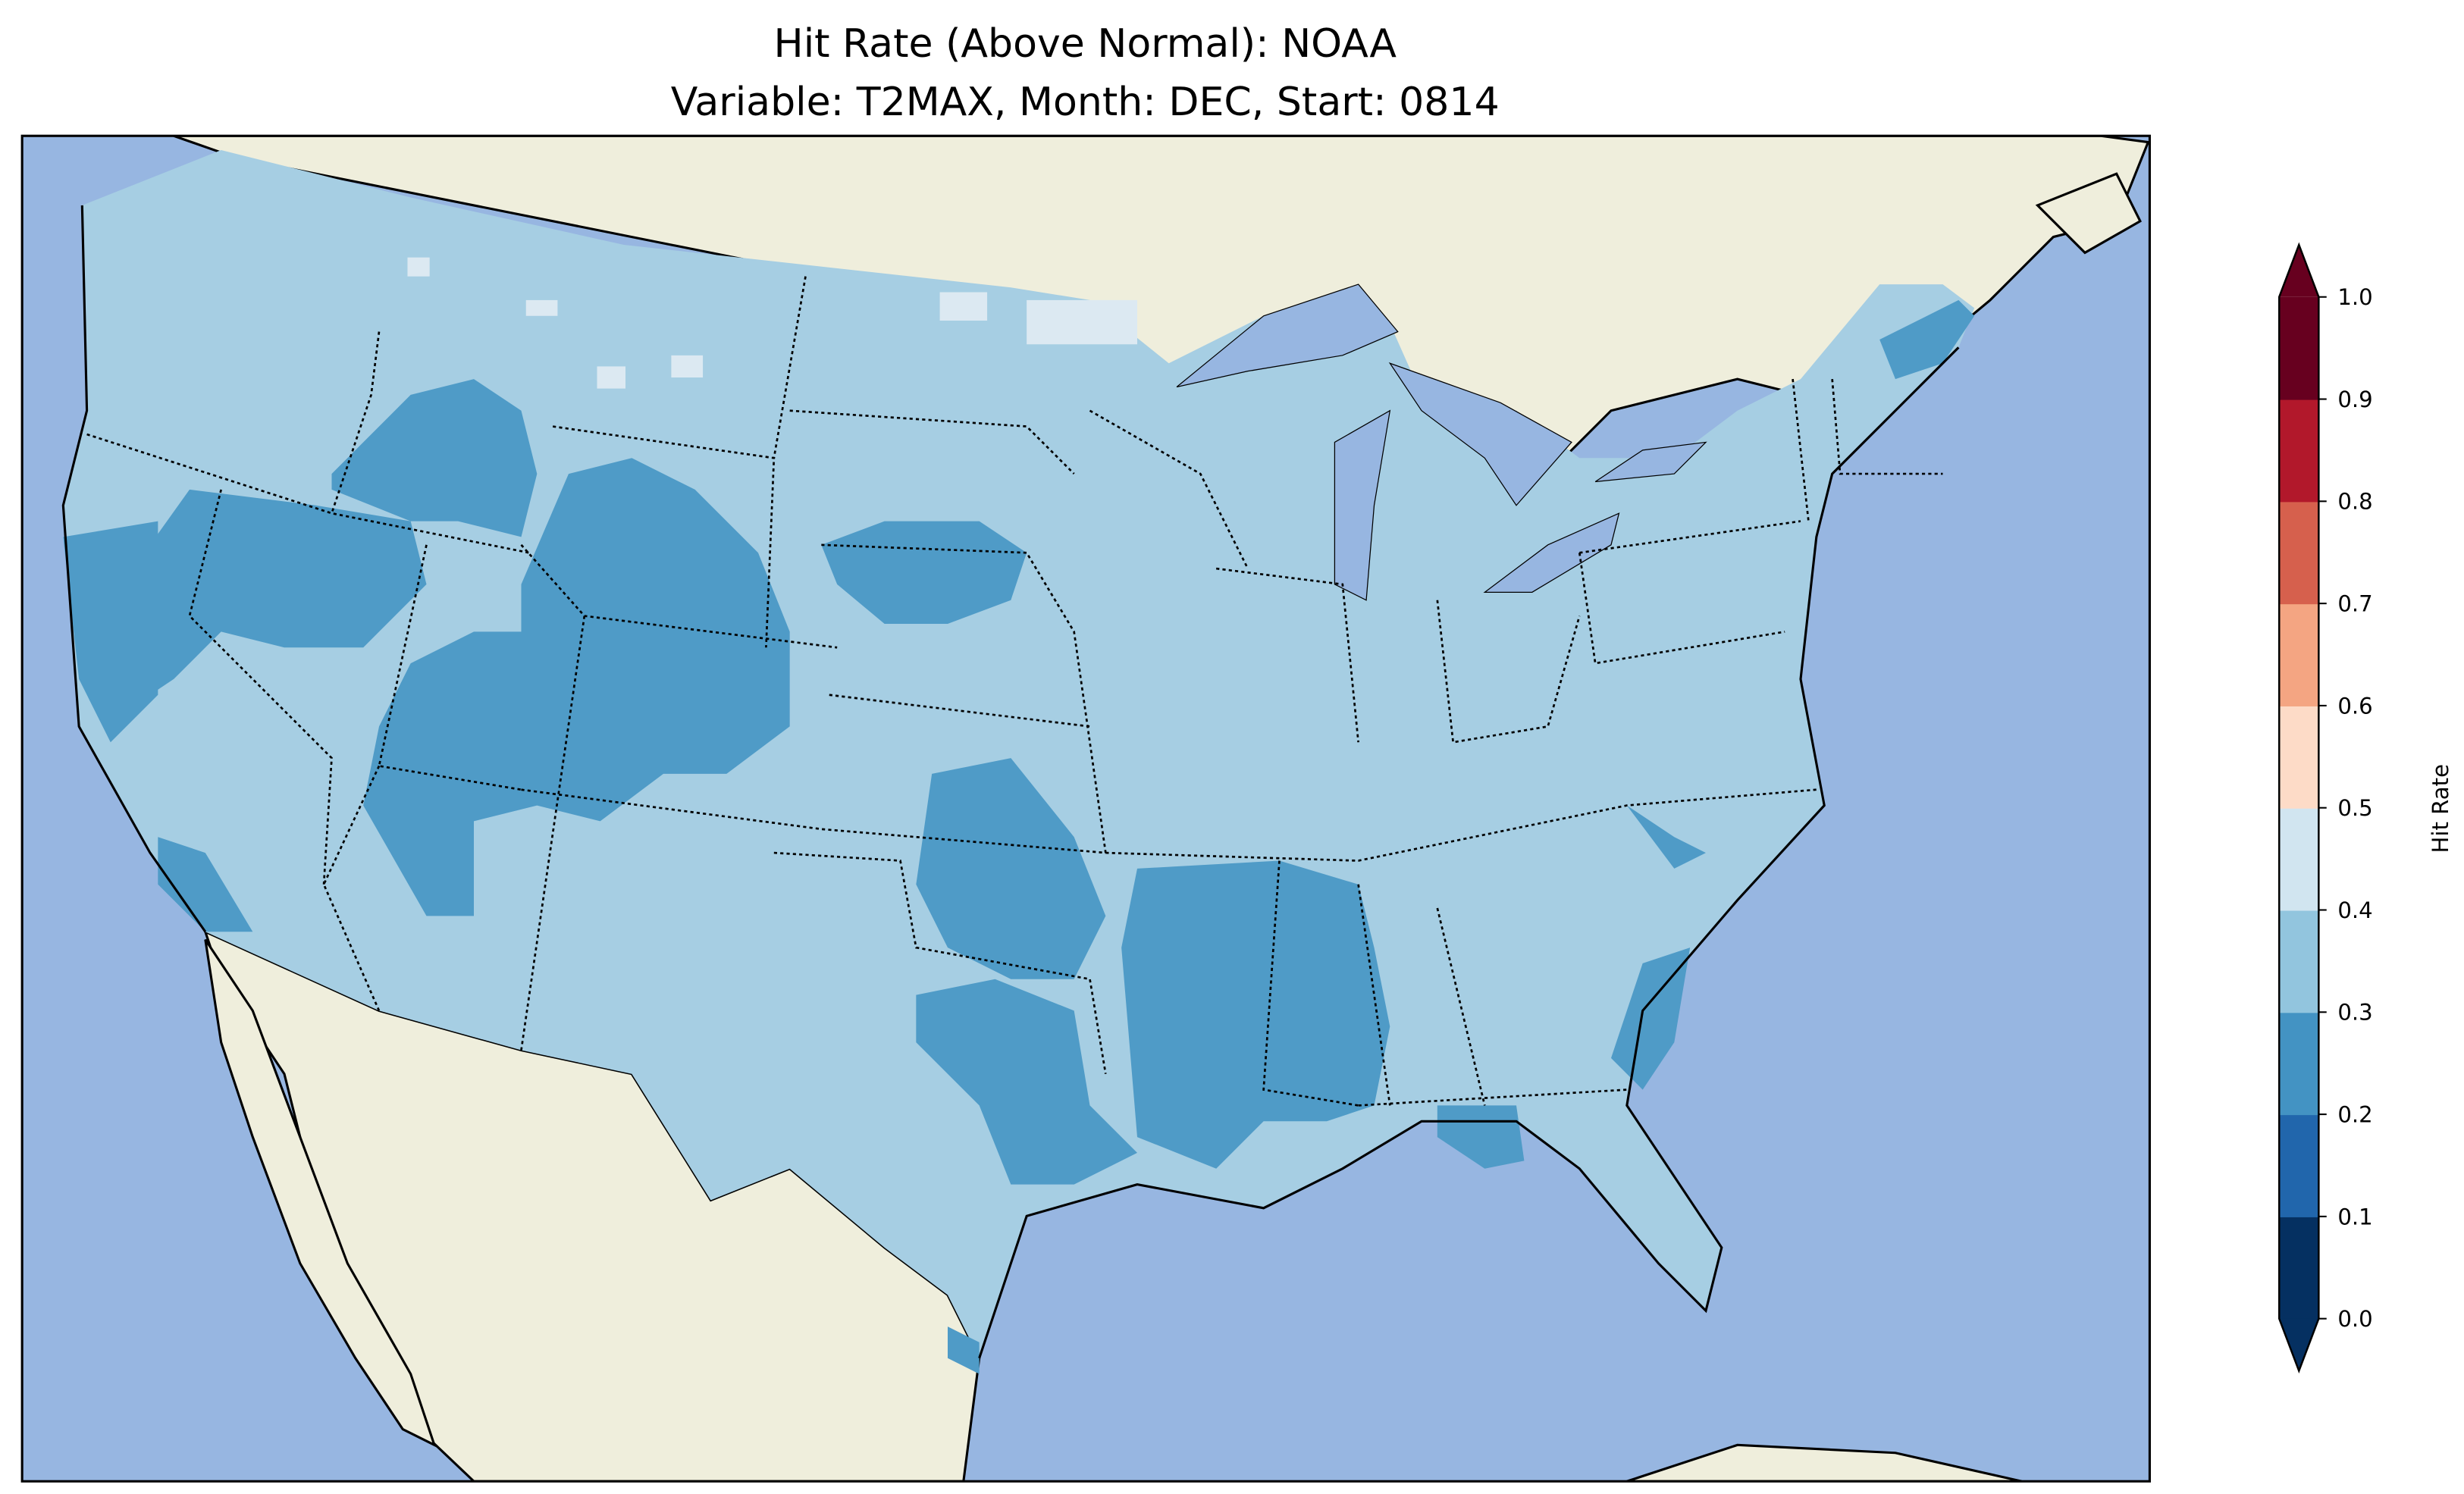 This screenshot has height=1494, width=2464. I want to click on hit-rate-0.4-0.5-patches, so click(772, 323).